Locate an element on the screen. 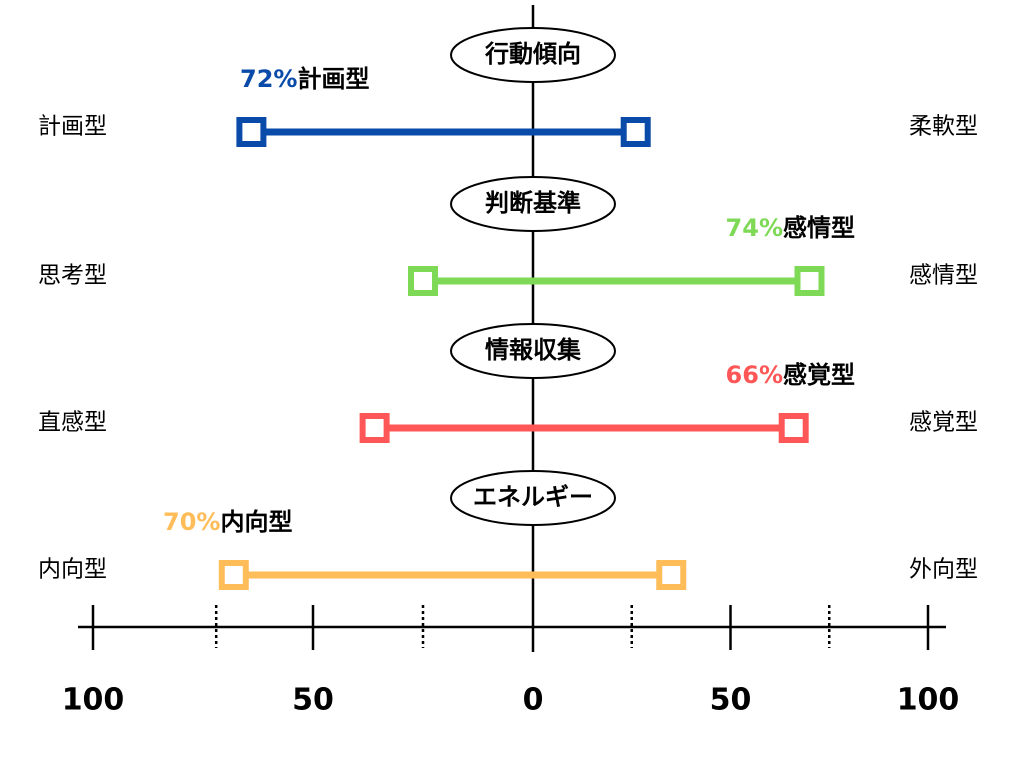  right-label: 柔軟型 is located at coordinates (943, 127).